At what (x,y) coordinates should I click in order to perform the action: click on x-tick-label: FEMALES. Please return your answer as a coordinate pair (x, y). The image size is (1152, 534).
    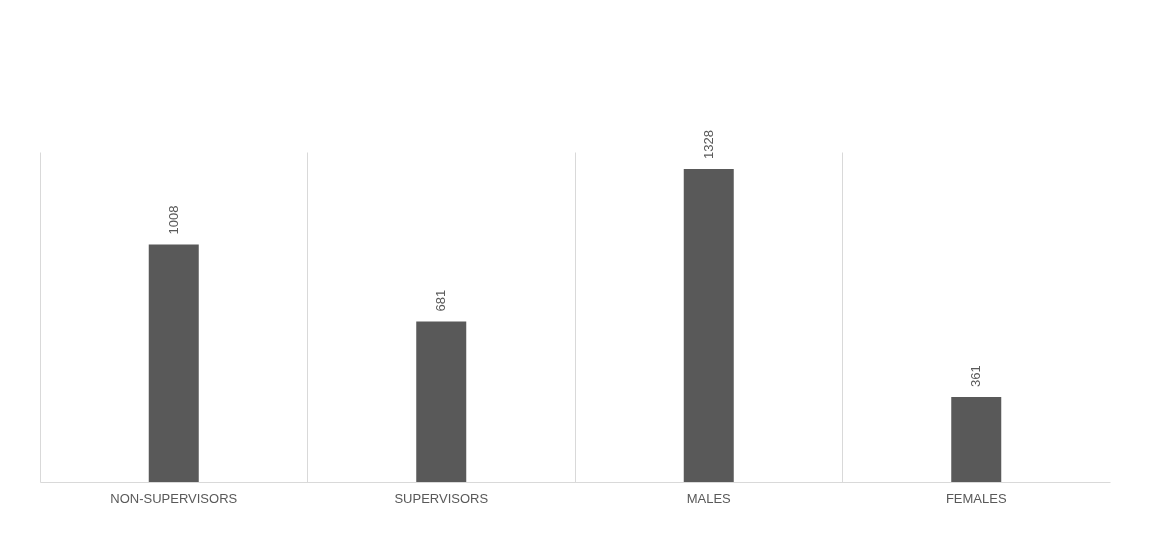
    Looking at the image, I should click on (976, 498).